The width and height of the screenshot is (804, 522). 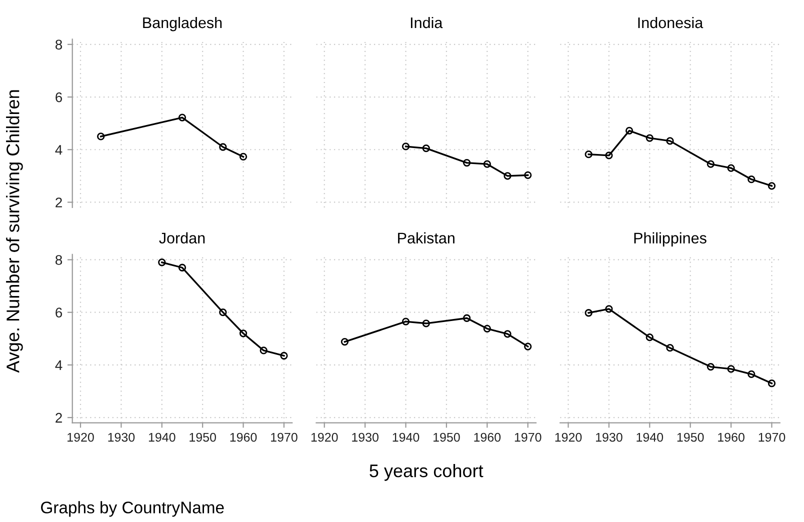 I want to click on chart-title: Pakistan, so click(x=426, y=238).